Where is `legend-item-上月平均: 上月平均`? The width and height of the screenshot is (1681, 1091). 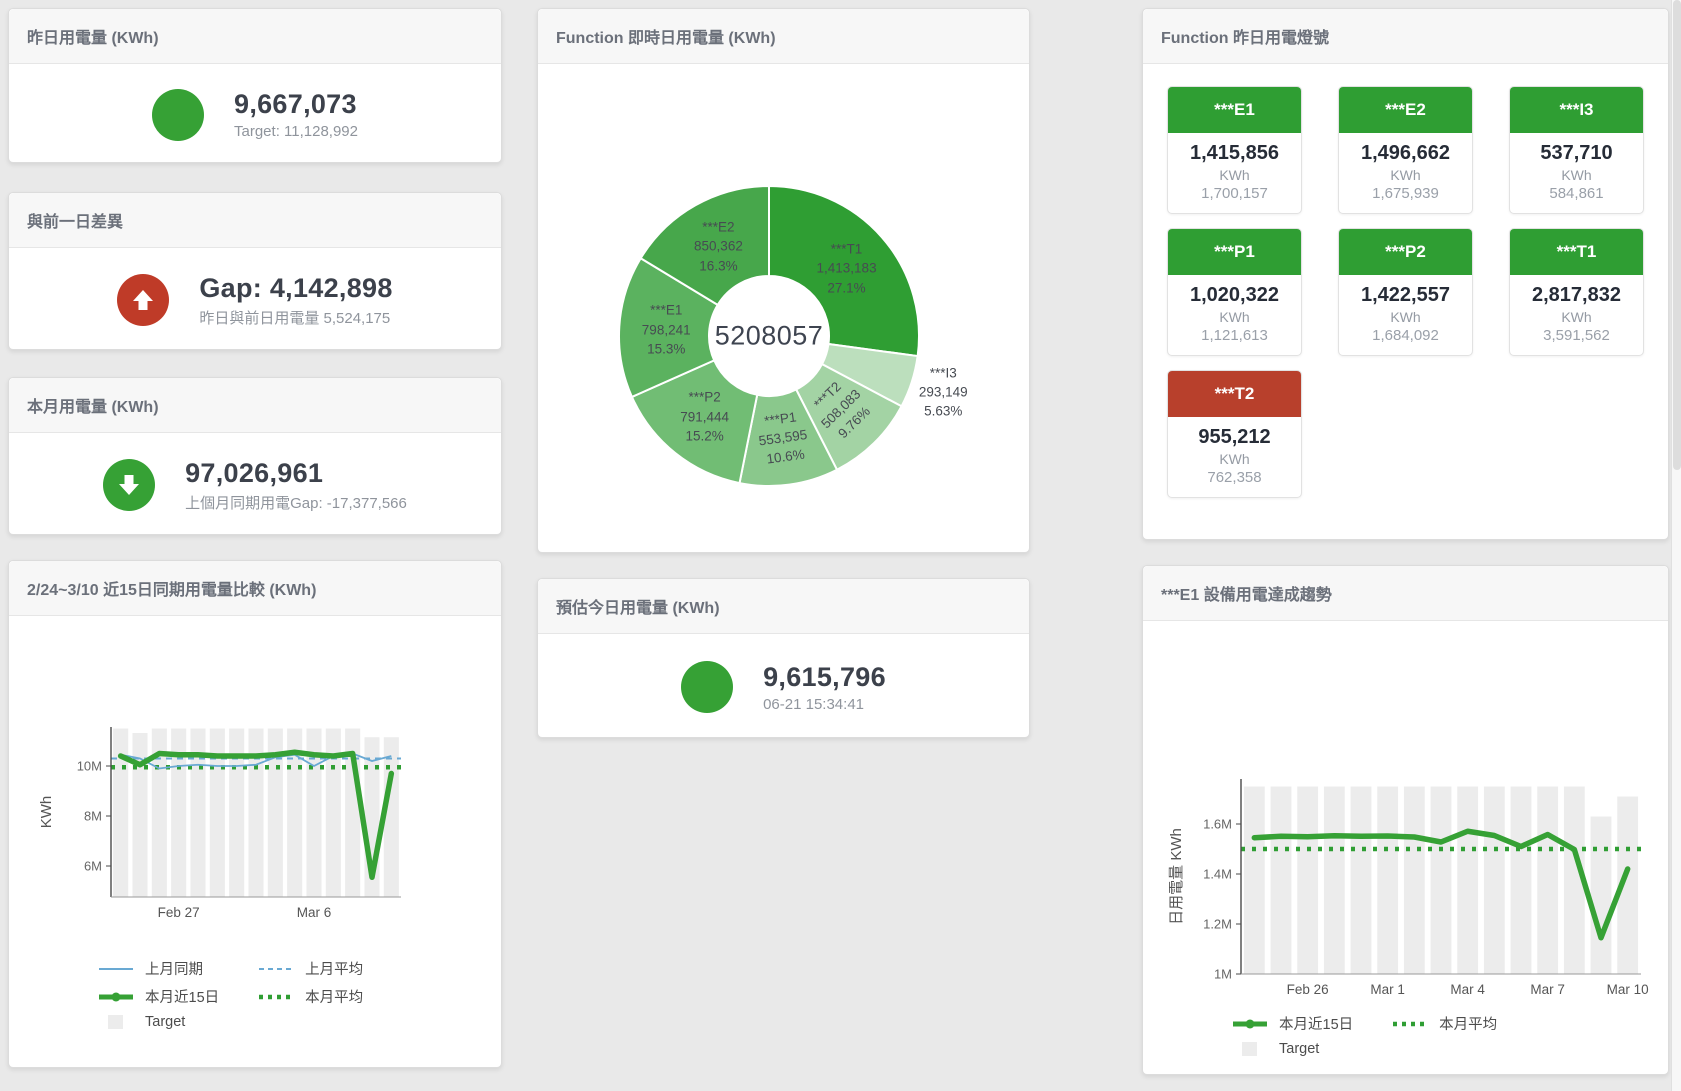 legend-item-上月平均: 上月平均 is located at coordinates (311, 968).